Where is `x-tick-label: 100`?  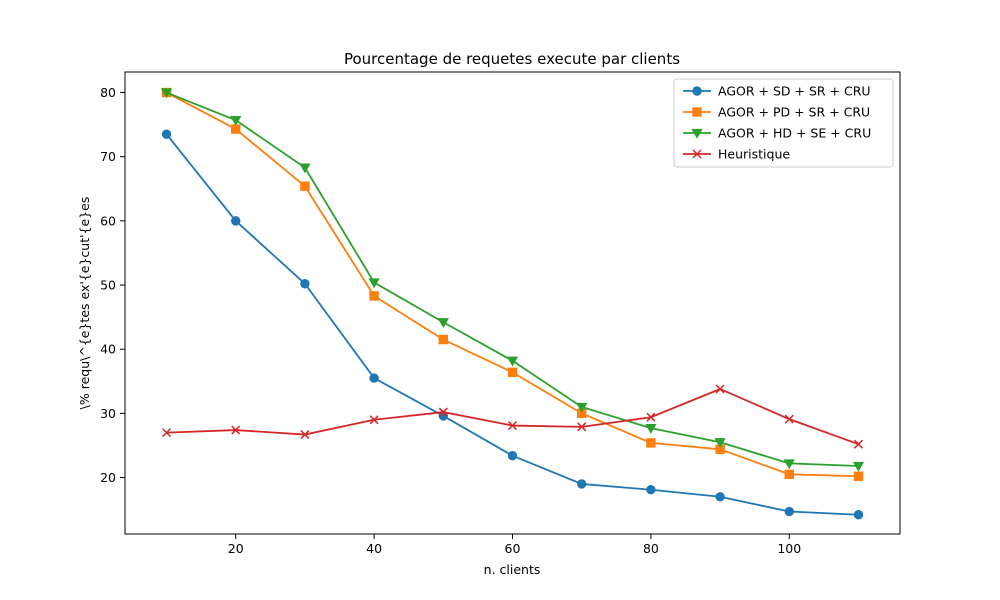 x-tick-label: 100 is located at coordinates (789, 548).